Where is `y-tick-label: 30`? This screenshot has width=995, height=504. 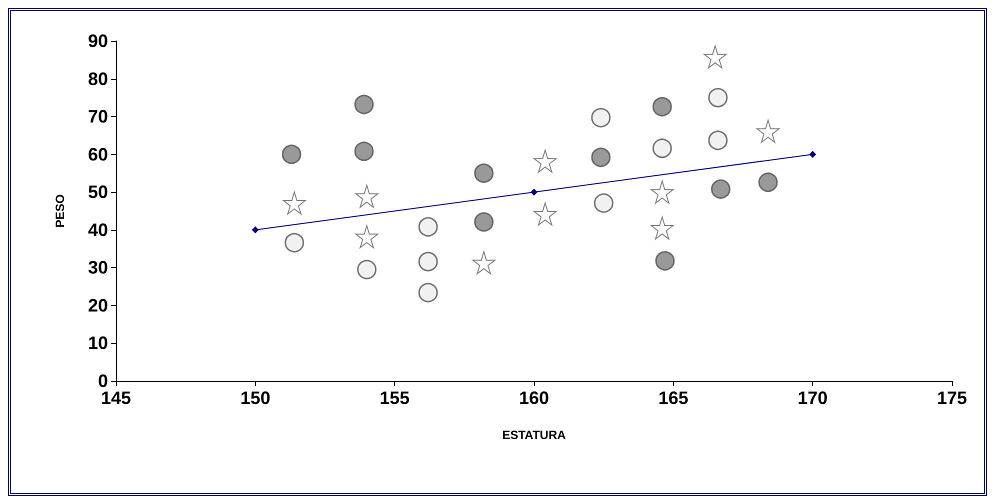
y-tick-label: 30 is located at coordinates (98, 268).